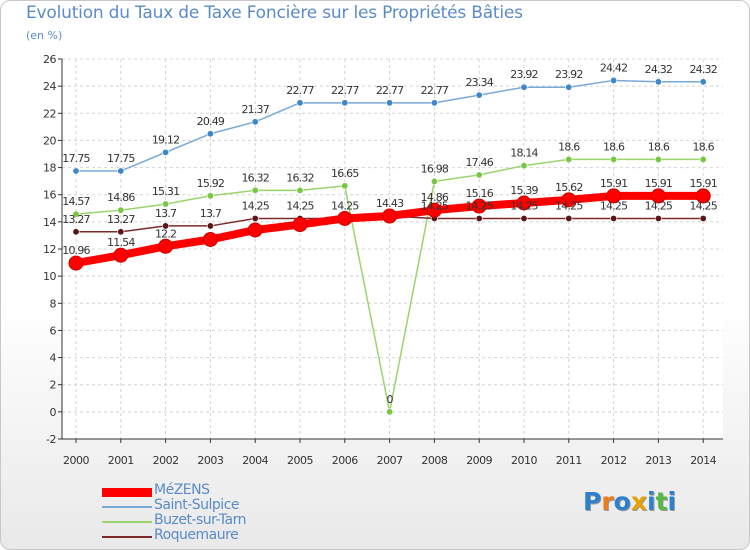 Image resolution: width=750 pixels, height=550 pixels. What do you see at coordinates (479, 162) in the screenshot?
I see `data-label-buzet-sur-tarn: 17.46` at bounding box center [479, 162].